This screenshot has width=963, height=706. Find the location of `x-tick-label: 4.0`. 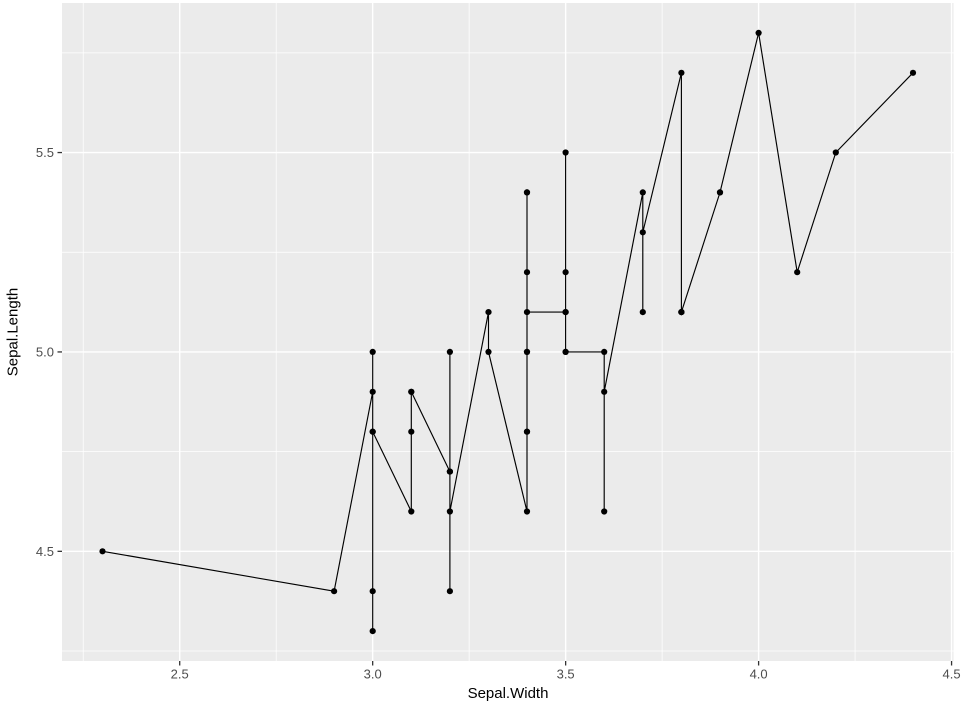

x-tick-label: 4.0 is located at coordinates (759, 674).